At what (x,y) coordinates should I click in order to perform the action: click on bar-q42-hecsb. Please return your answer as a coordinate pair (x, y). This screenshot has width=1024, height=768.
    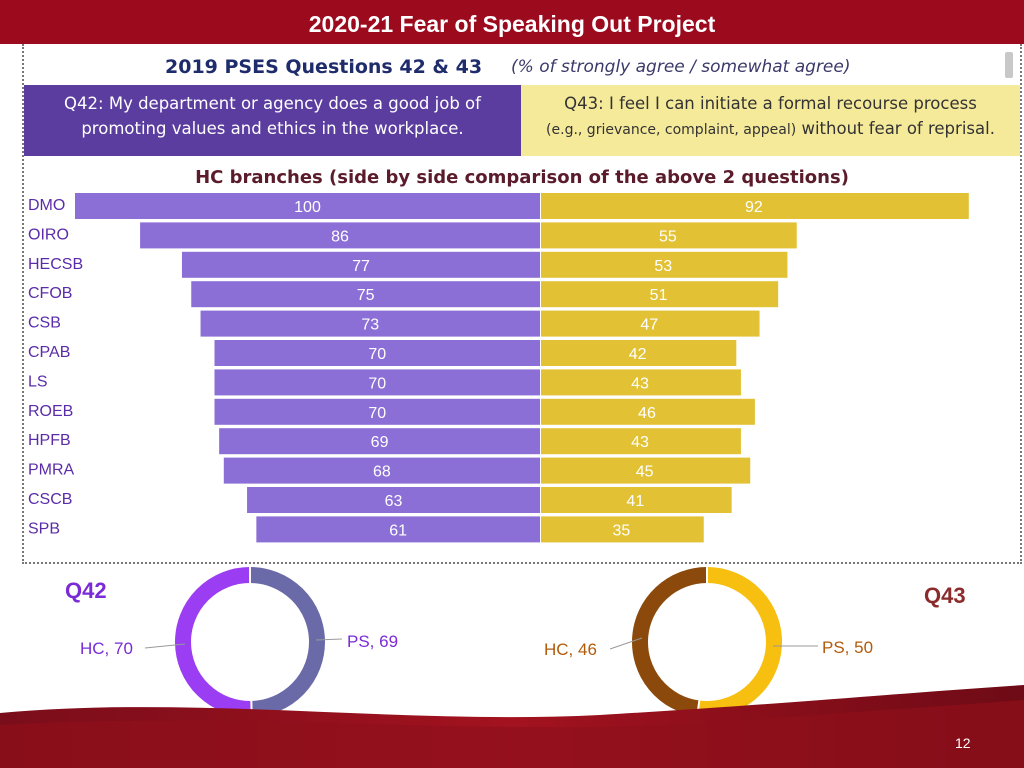
    Looking at the image, I should click on (360, 264).